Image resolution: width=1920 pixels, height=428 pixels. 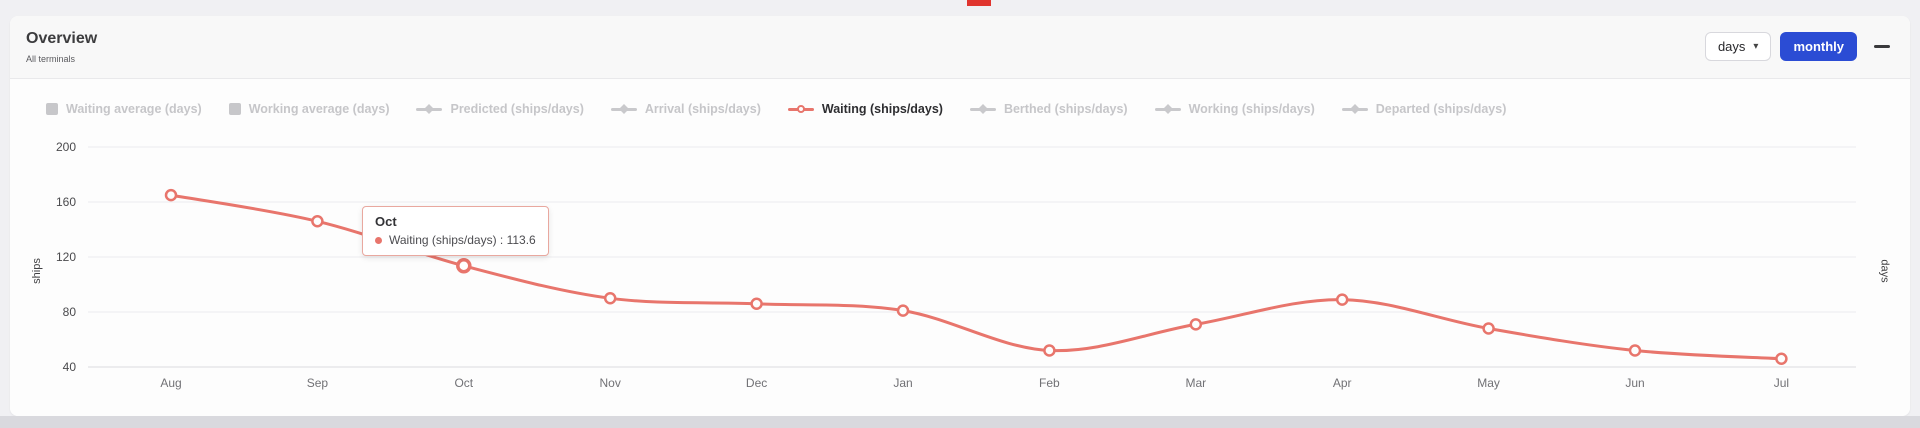 I want to click on collapse-icon, so click(x=1882, y=46).